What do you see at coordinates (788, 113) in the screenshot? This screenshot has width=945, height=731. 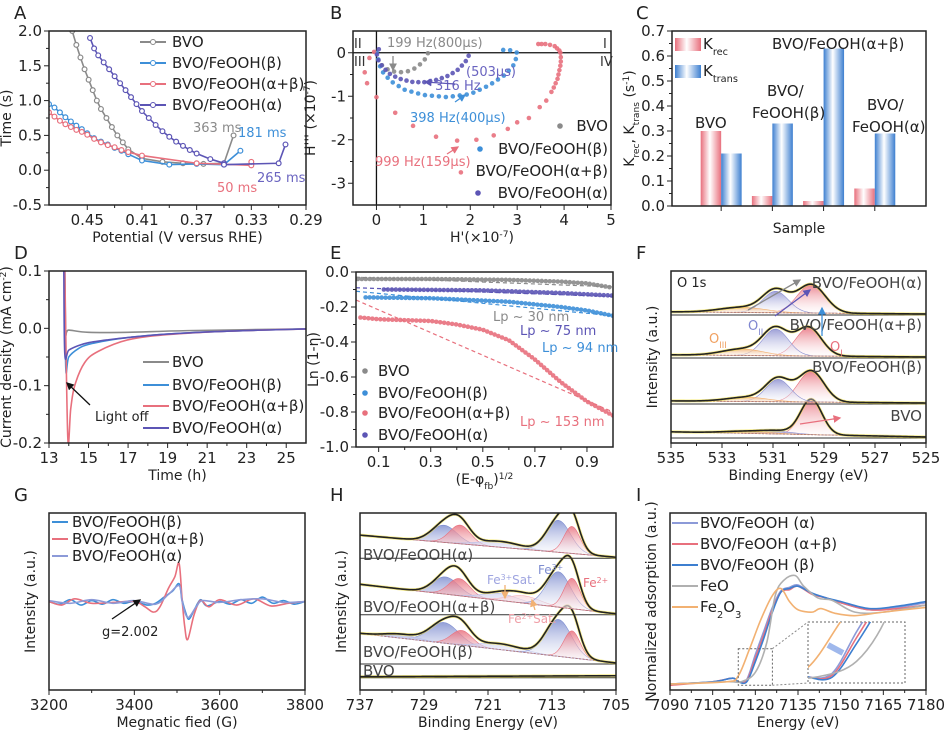 I see `category-label: FeOOH(β)` at bounding box center [788, 113].